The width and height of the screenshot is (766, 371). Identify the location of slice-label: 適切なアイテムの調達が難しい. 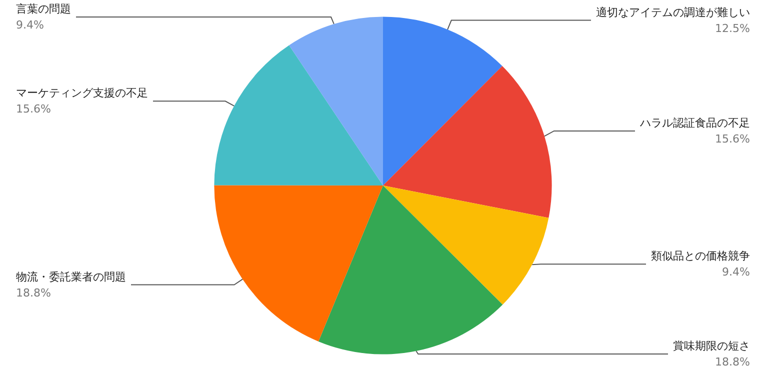
(673, 12).